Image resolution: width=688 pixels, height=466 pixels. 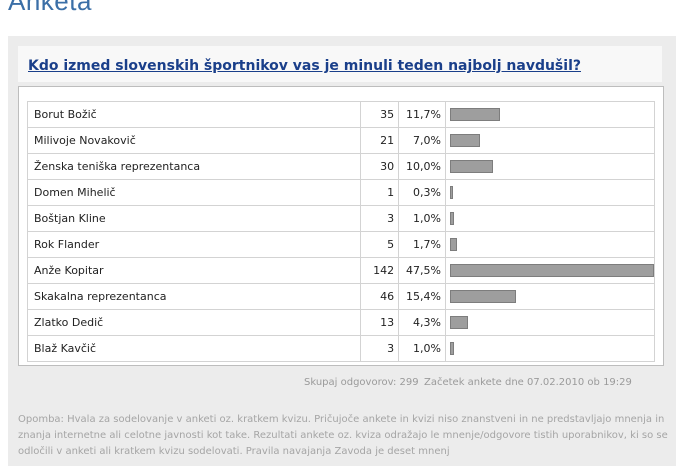 I want to click on vote-percent: 1,7%, so click(x=422, y=244).